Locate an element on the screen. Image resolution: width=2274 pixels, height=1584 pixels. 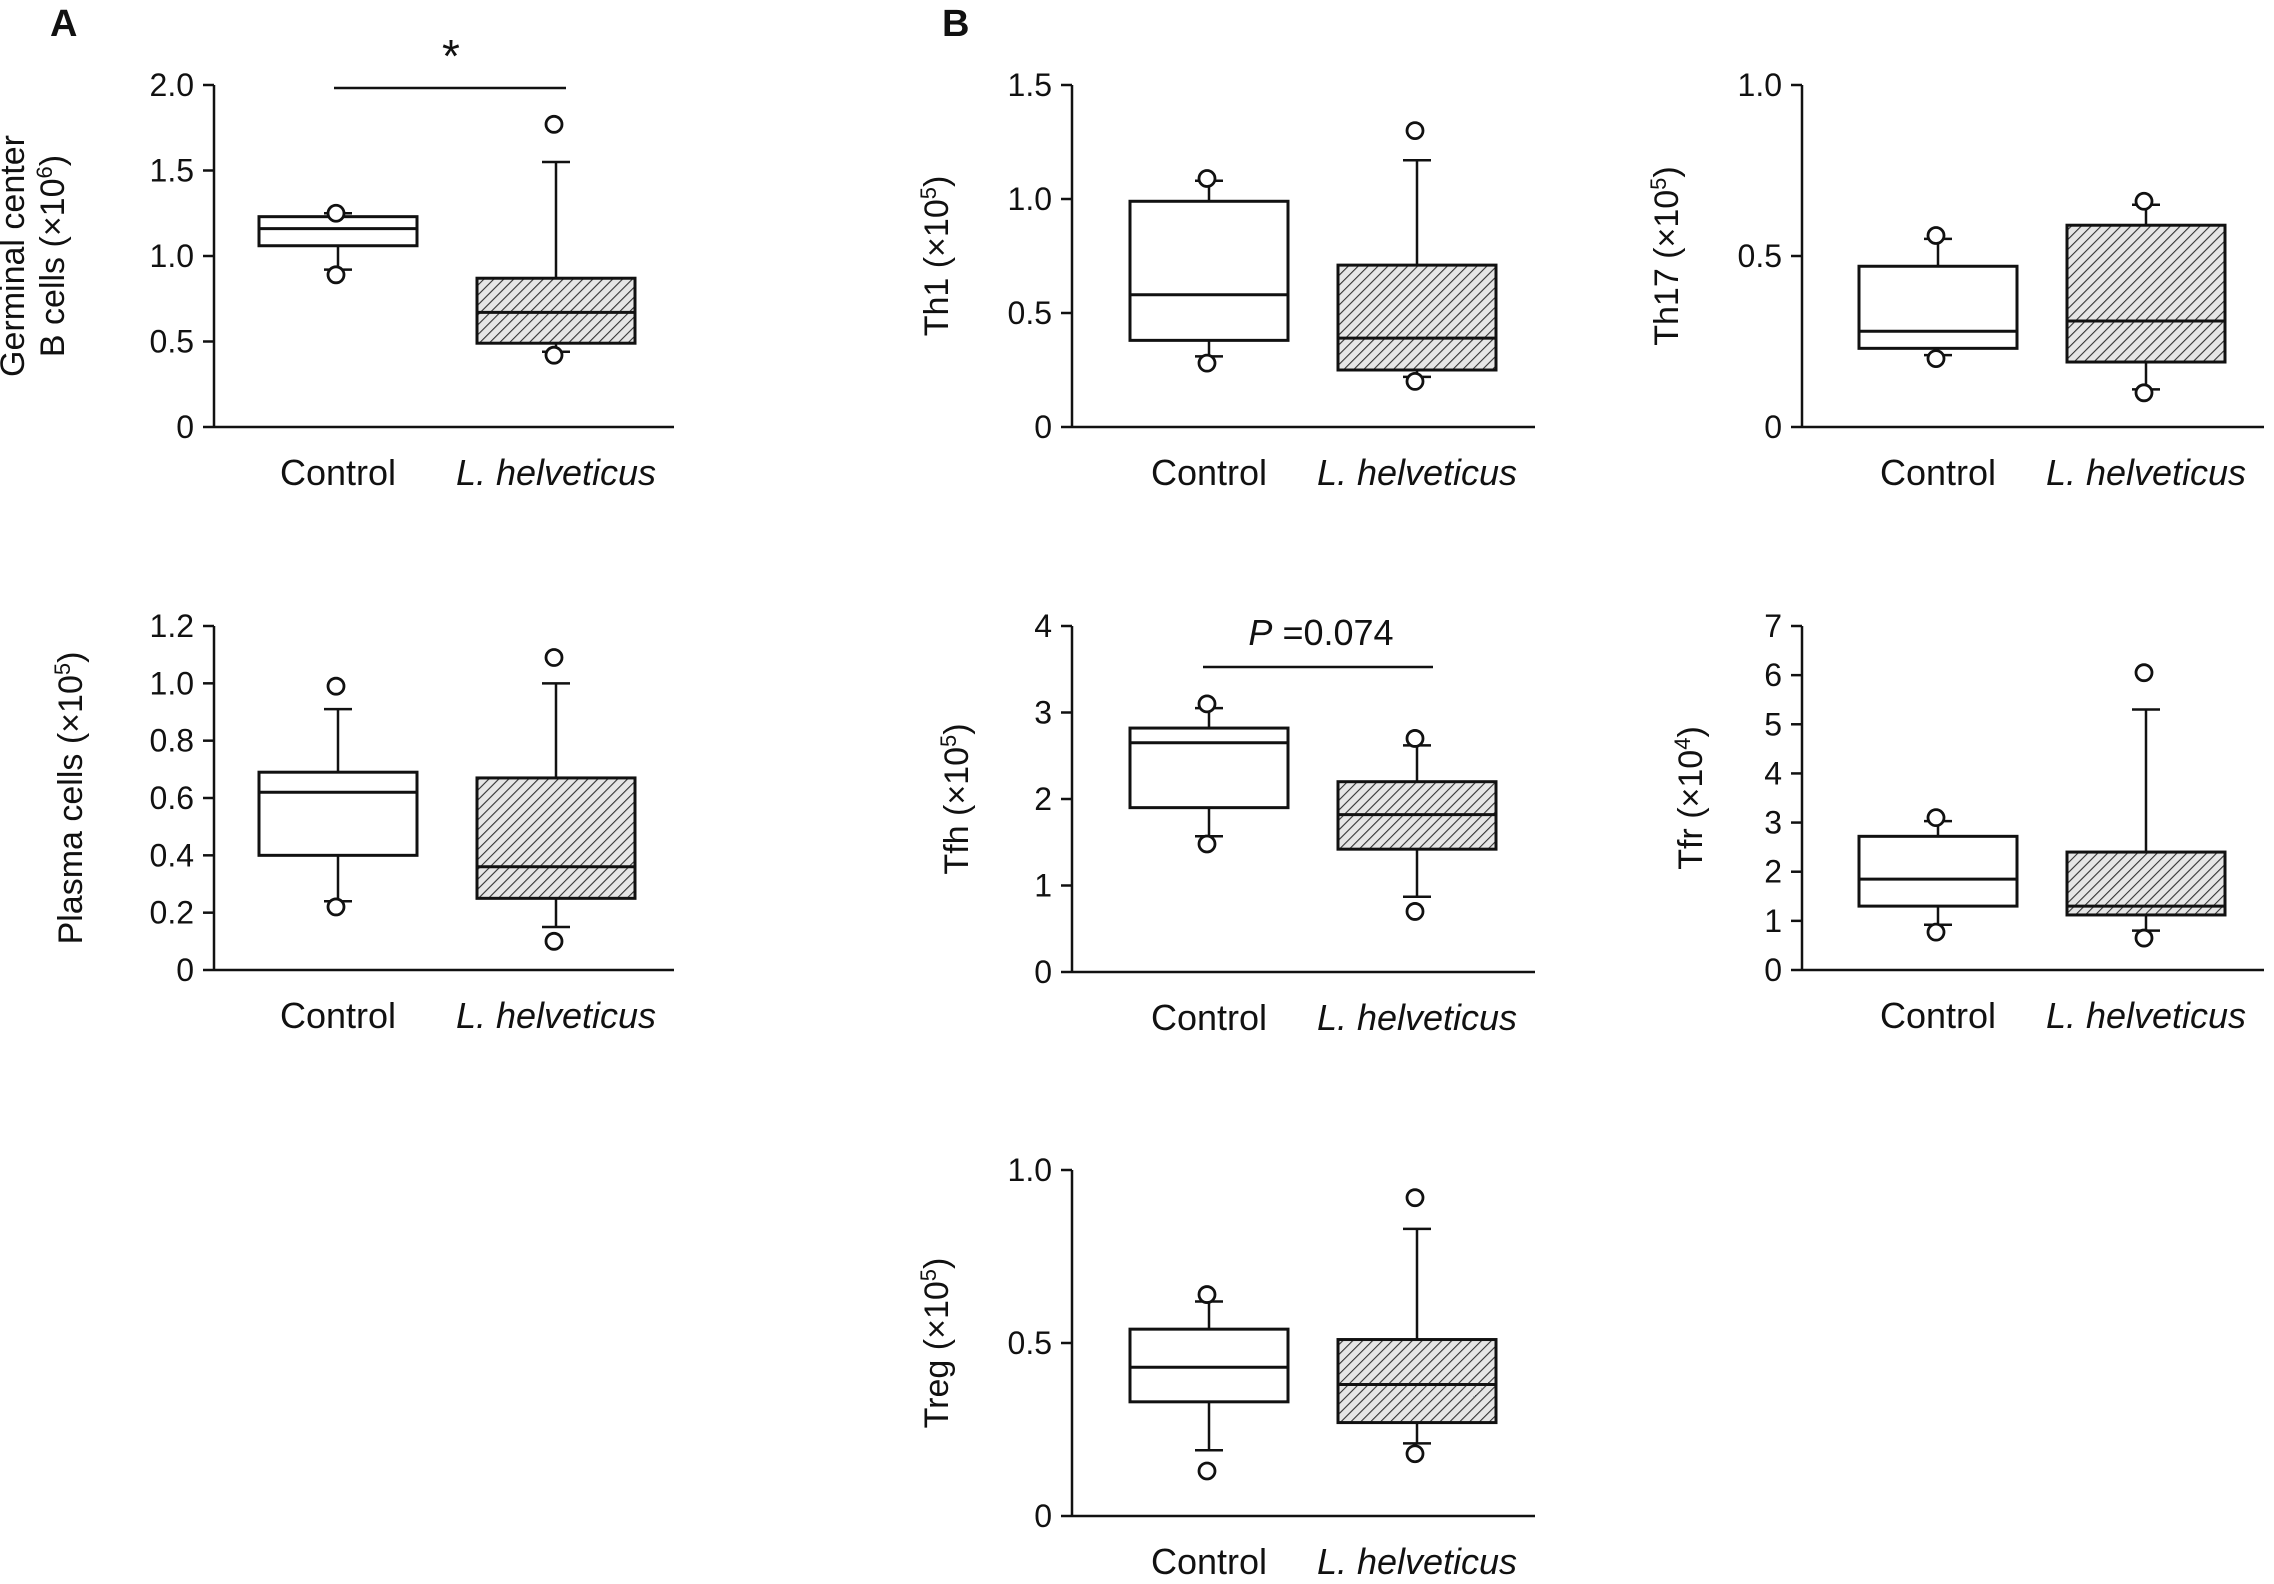
y-axis-label: Treg (×105) is located at coordinates (936, 1343).